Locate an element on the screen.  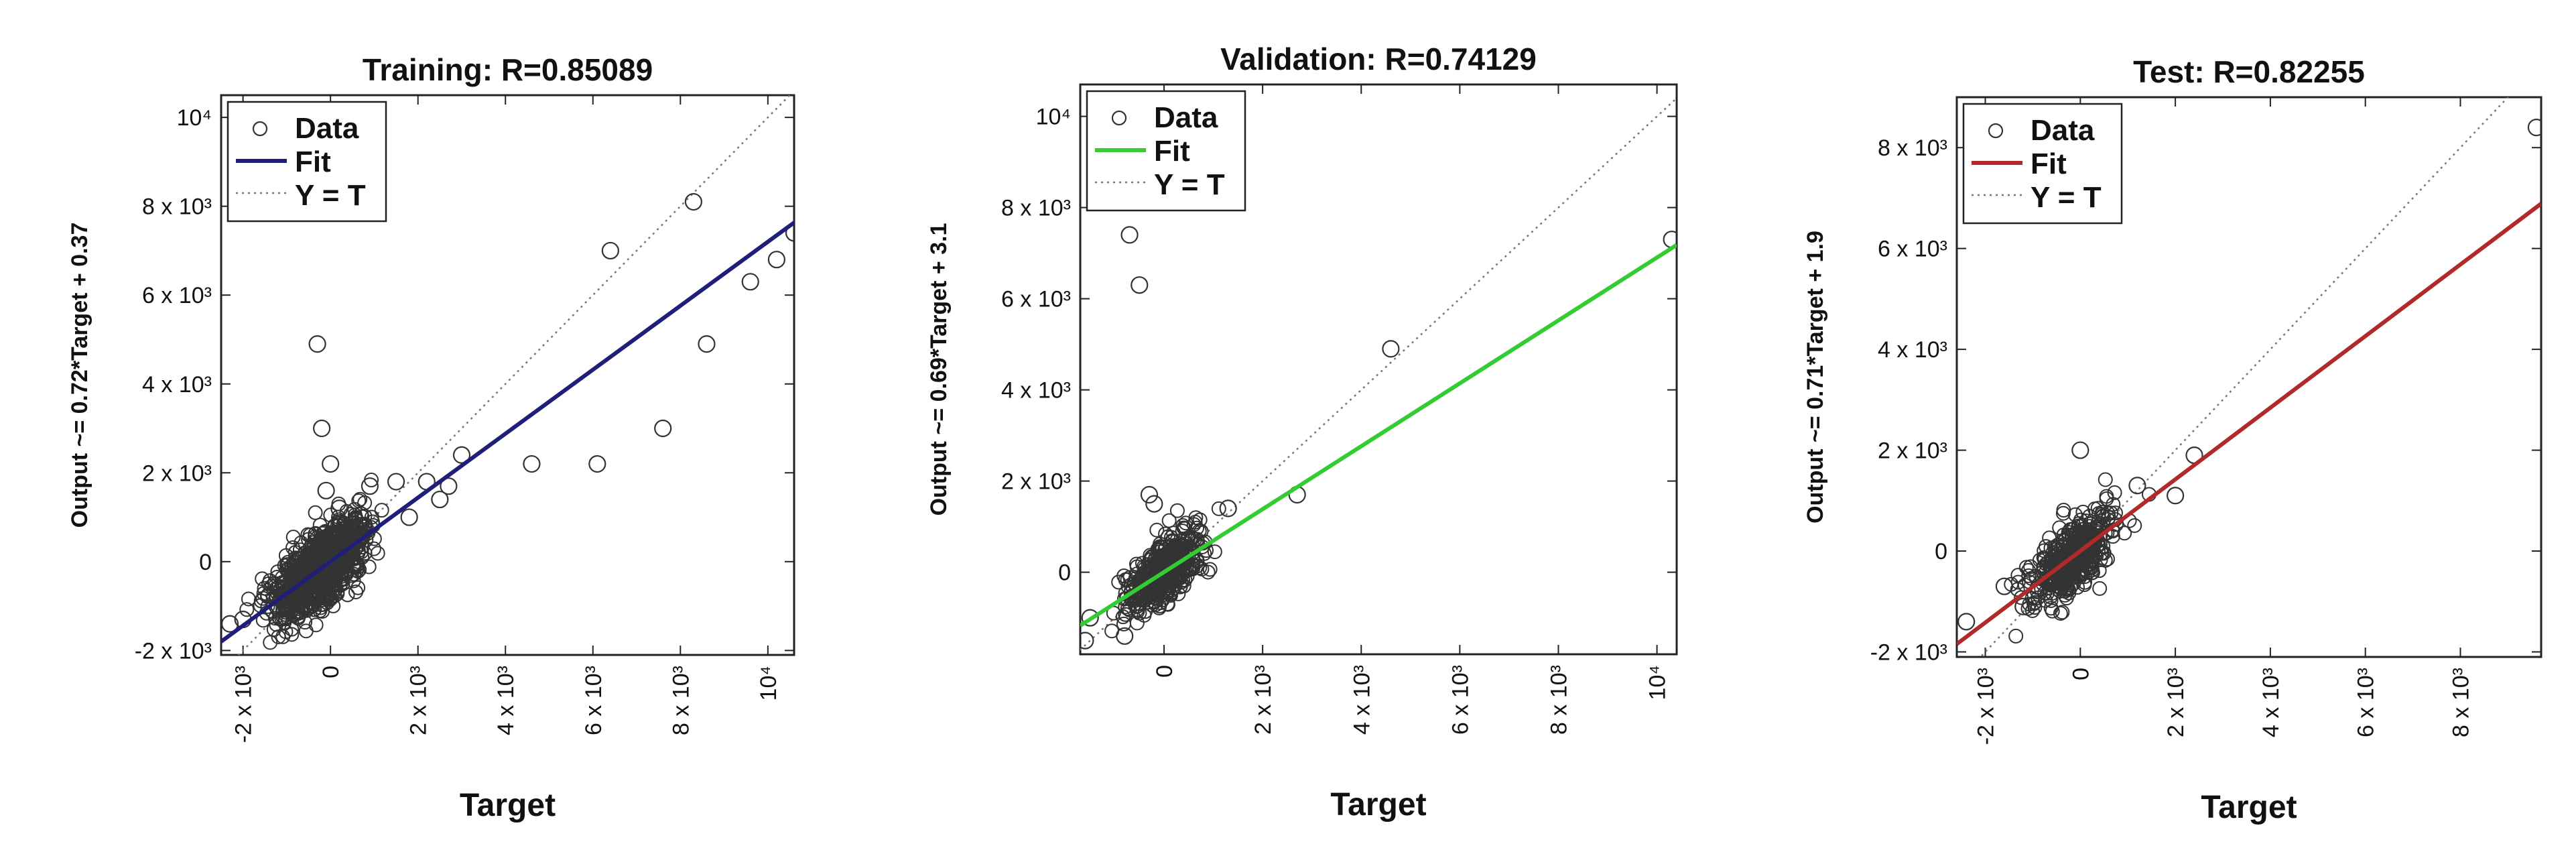
legend-marker-data is located at coordinates (260, 129).